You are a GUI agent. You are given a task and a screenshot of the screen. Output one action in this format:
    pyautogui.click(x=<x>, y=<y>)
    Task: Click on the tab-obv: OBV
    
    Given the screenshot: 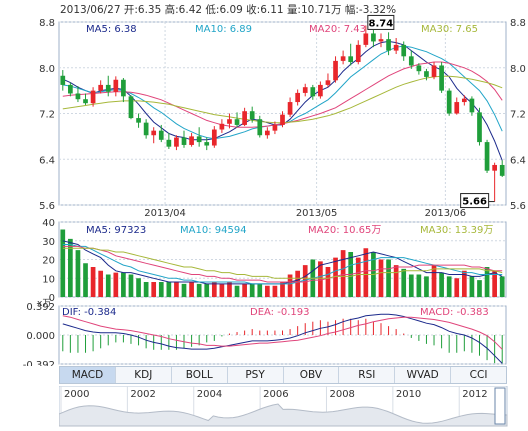 What is the action you would take?
    pyautogui.click(x=312, y=375)
    